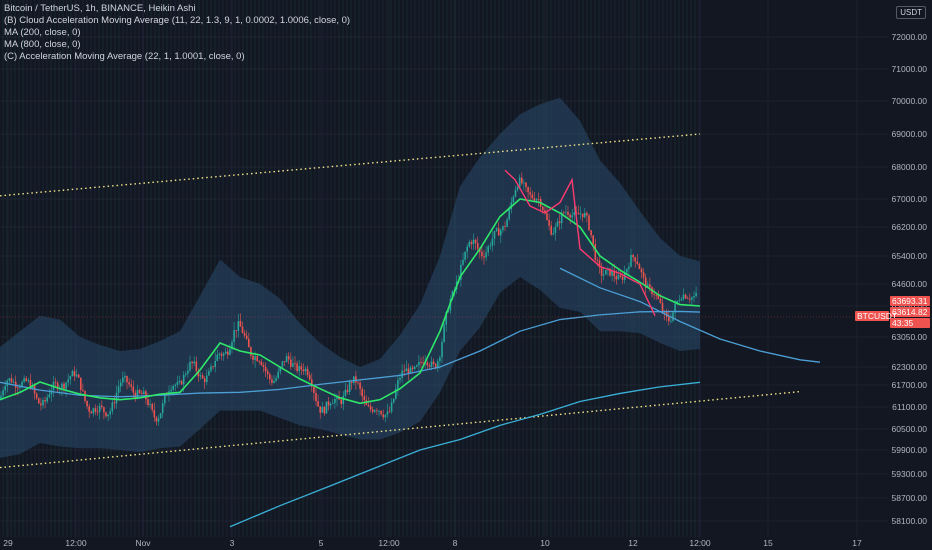  I want to click on price-label-last-bg, so click(910, 312).